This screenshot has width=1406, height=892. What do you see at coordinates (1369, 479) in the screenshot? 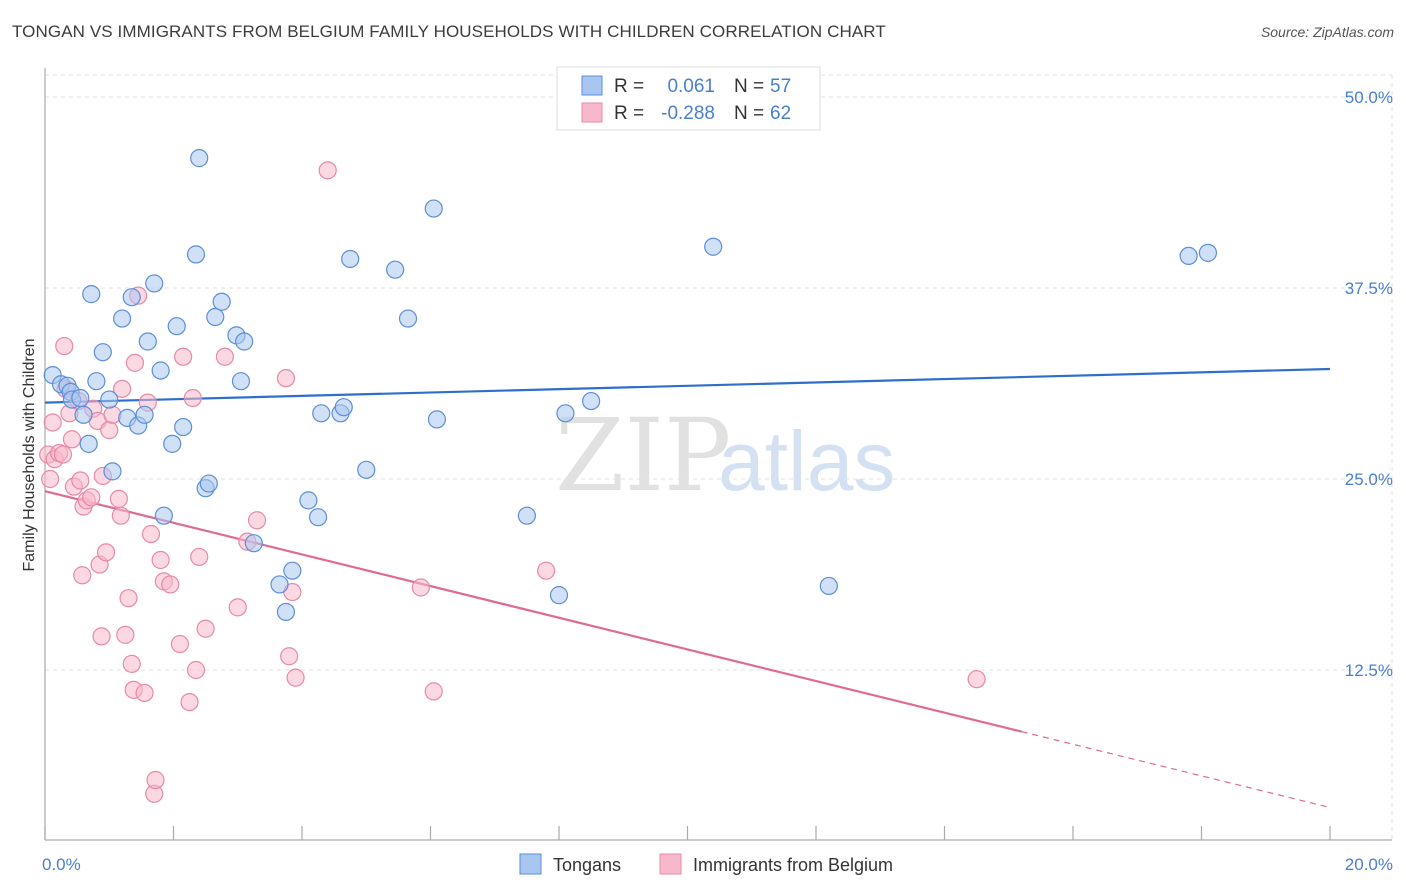
I see `y-tick-label: 25.0%` at bounding box center [1369, 479].